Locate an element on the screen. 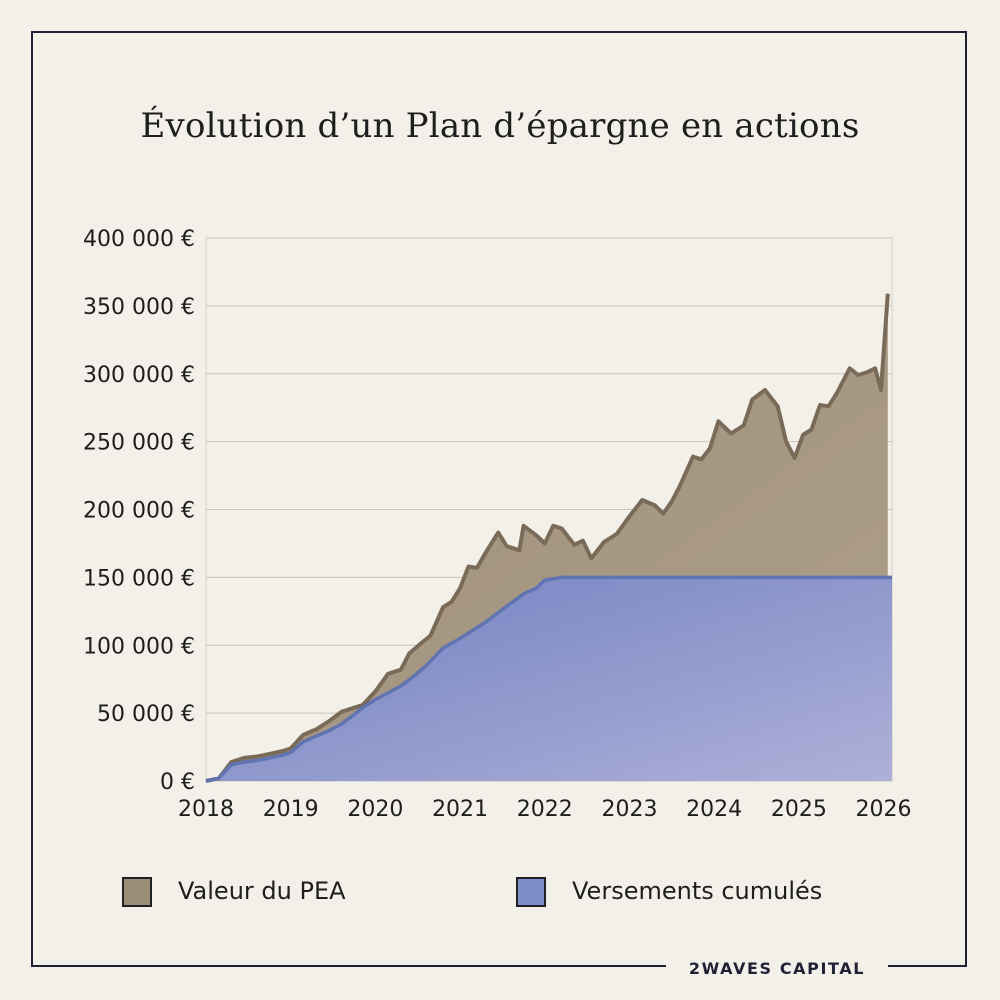 This screenshot has height=1000, width=1000. brand-name: 2WAVES CAPITAL is located at coordinates (777, 968).